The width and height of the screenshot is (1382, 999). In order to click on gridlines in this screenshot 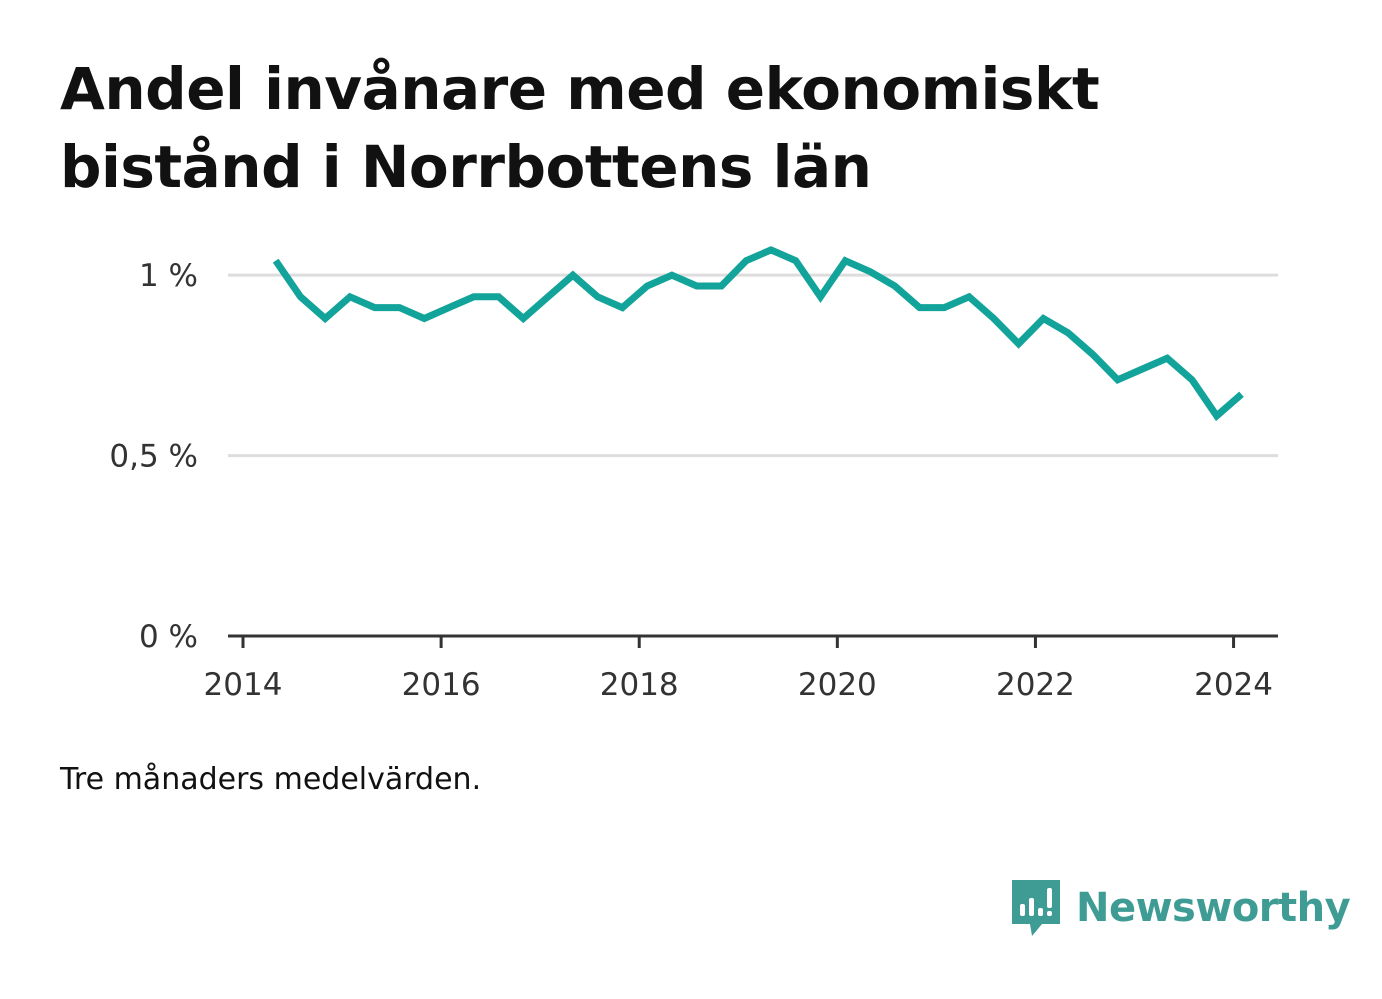, I will do `click(753, 365)`.